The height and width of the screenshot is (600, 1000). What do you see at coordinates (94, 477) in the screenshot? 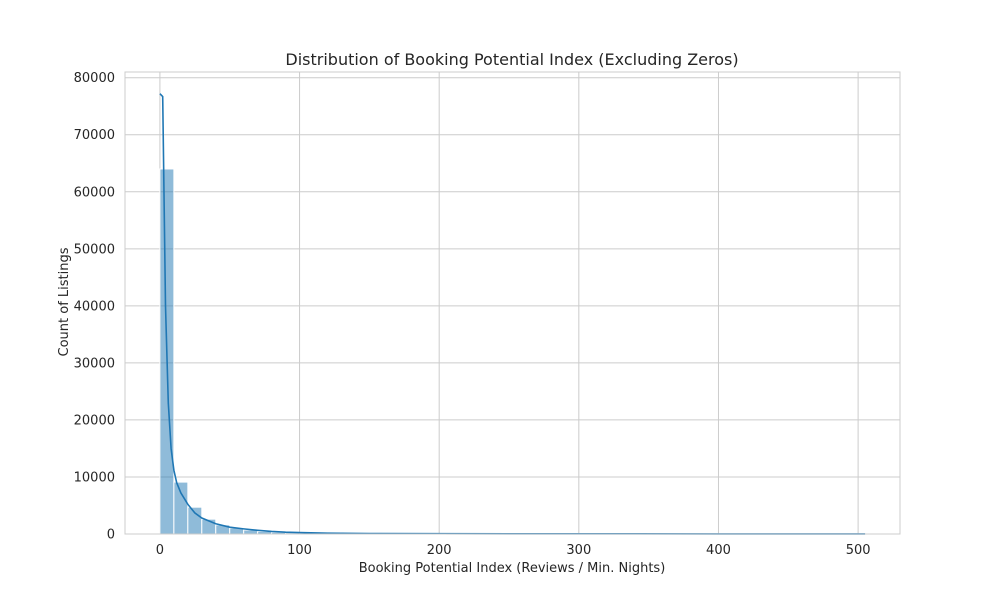
I see `y-tick-label: 10000` at bounding box center [94, 477].